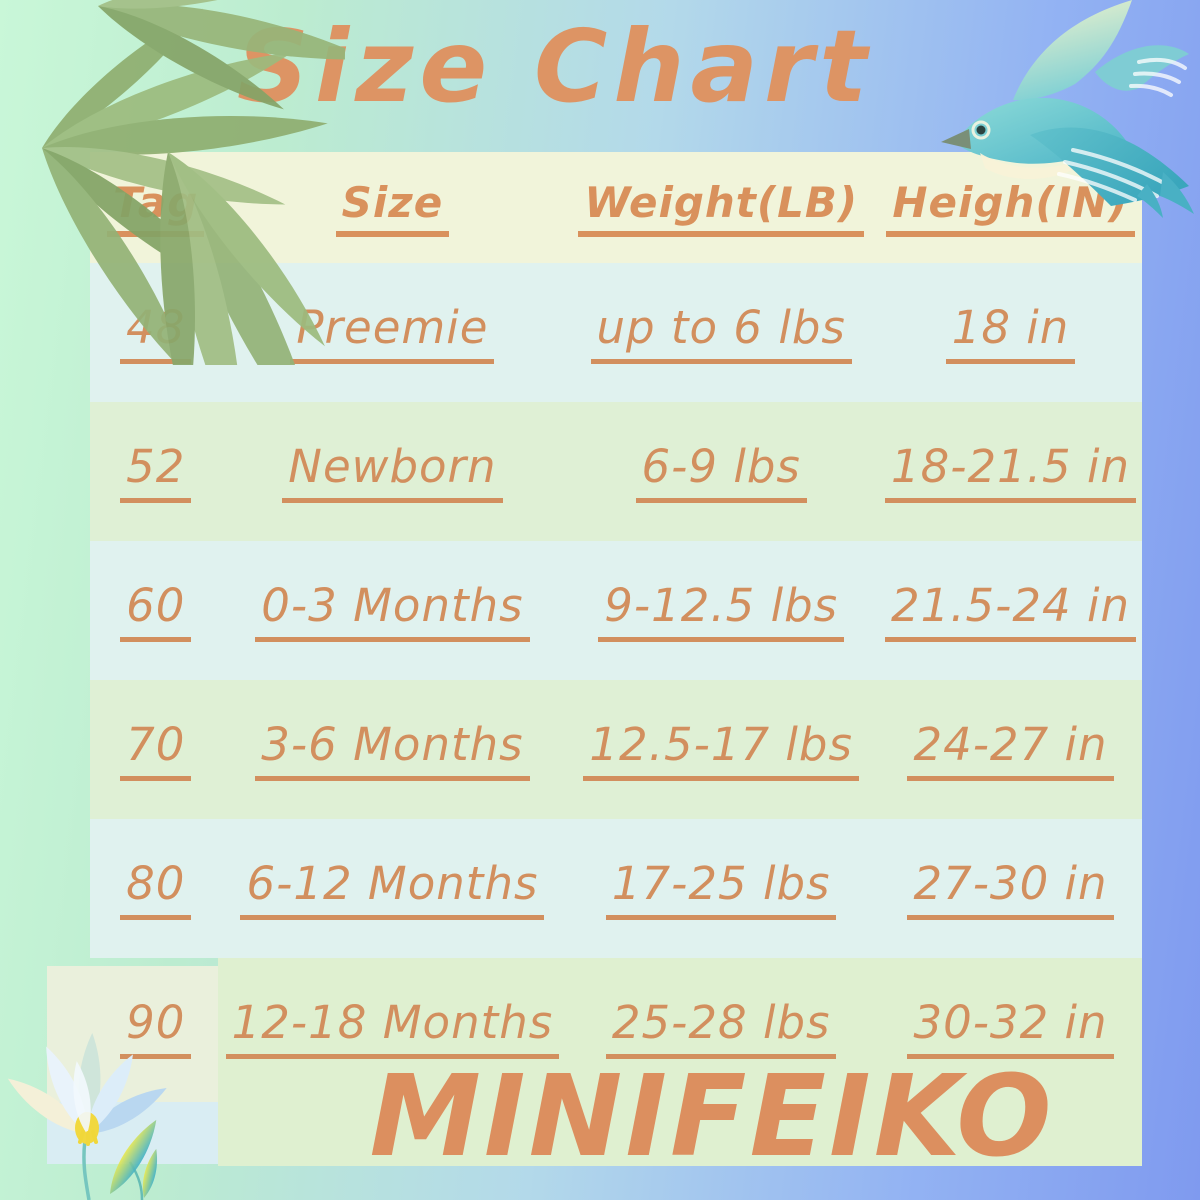 The image size is (1200, 1200). Describe the element at coordinates (392, 888) in the screenshot. I see `cell-size: 6-12 Months` at that location.